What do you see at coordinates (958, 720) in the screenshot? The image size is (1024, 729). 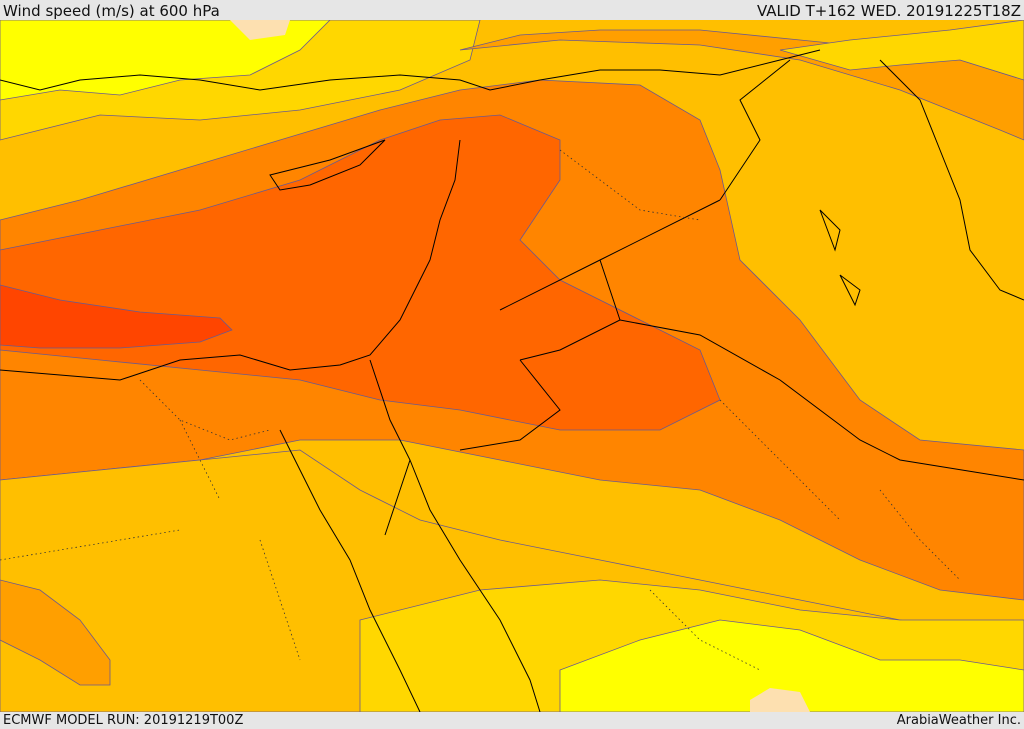 I see `credit: ArabiaWeather Inc.` at bounding box center [958, 720].